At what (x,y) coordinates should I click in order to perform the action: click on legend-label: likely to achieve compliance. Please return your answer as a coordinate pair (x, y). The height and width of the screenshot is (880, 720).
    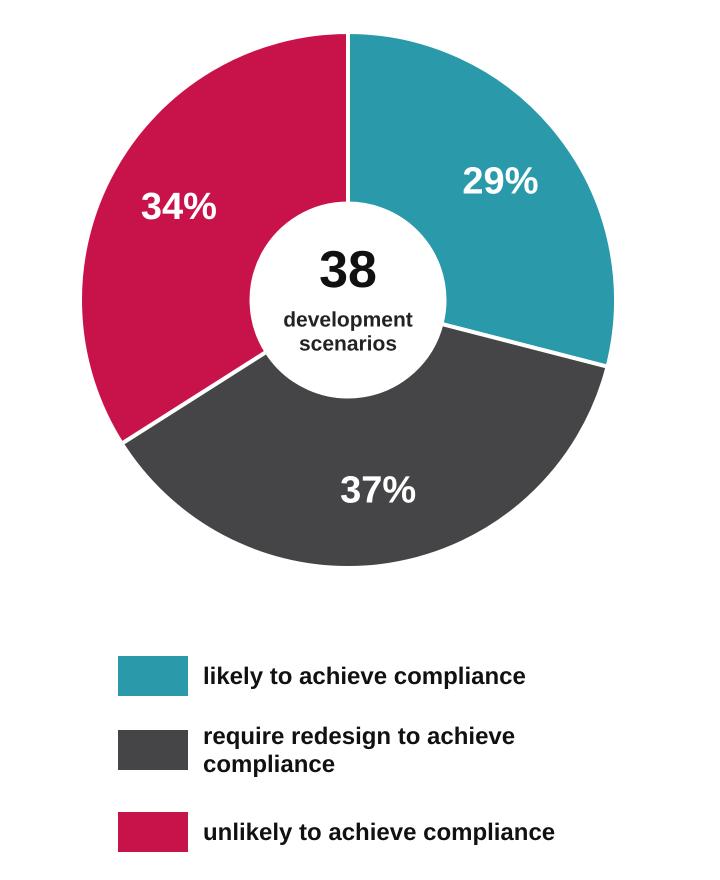
    Looking at the image, I should click on (364, 676).